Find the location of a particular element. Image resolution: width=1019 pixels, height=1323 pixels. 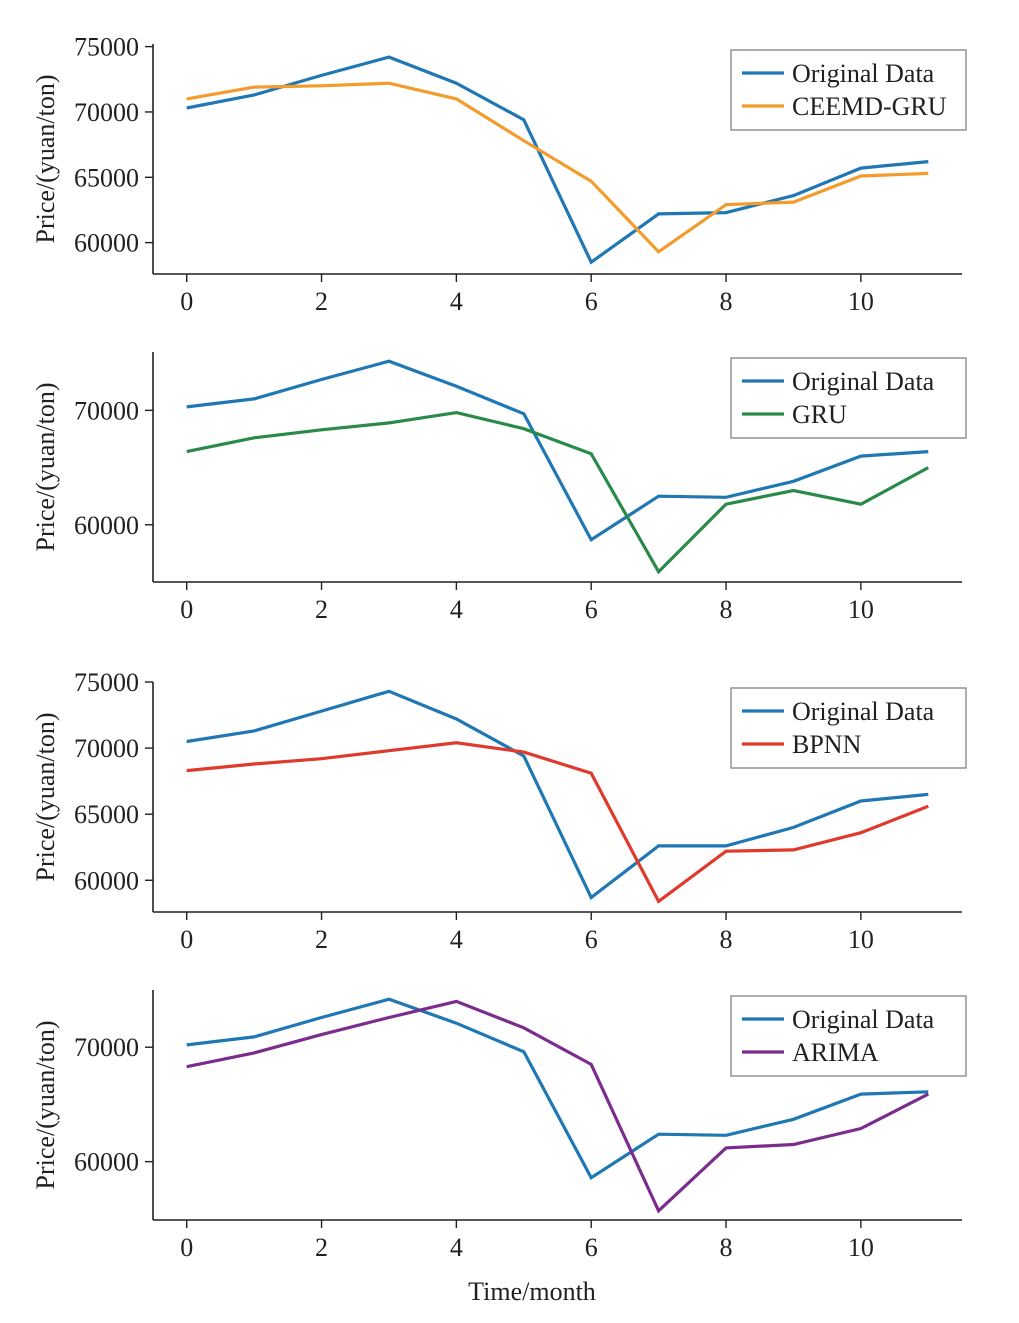

legend-label: GRU is located at coordinates (819, 414).